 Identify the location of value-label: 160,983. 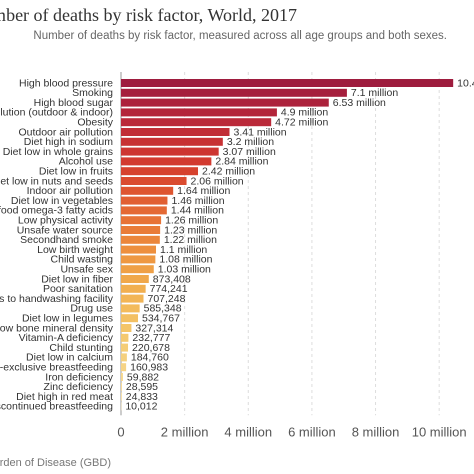
(149, 367).